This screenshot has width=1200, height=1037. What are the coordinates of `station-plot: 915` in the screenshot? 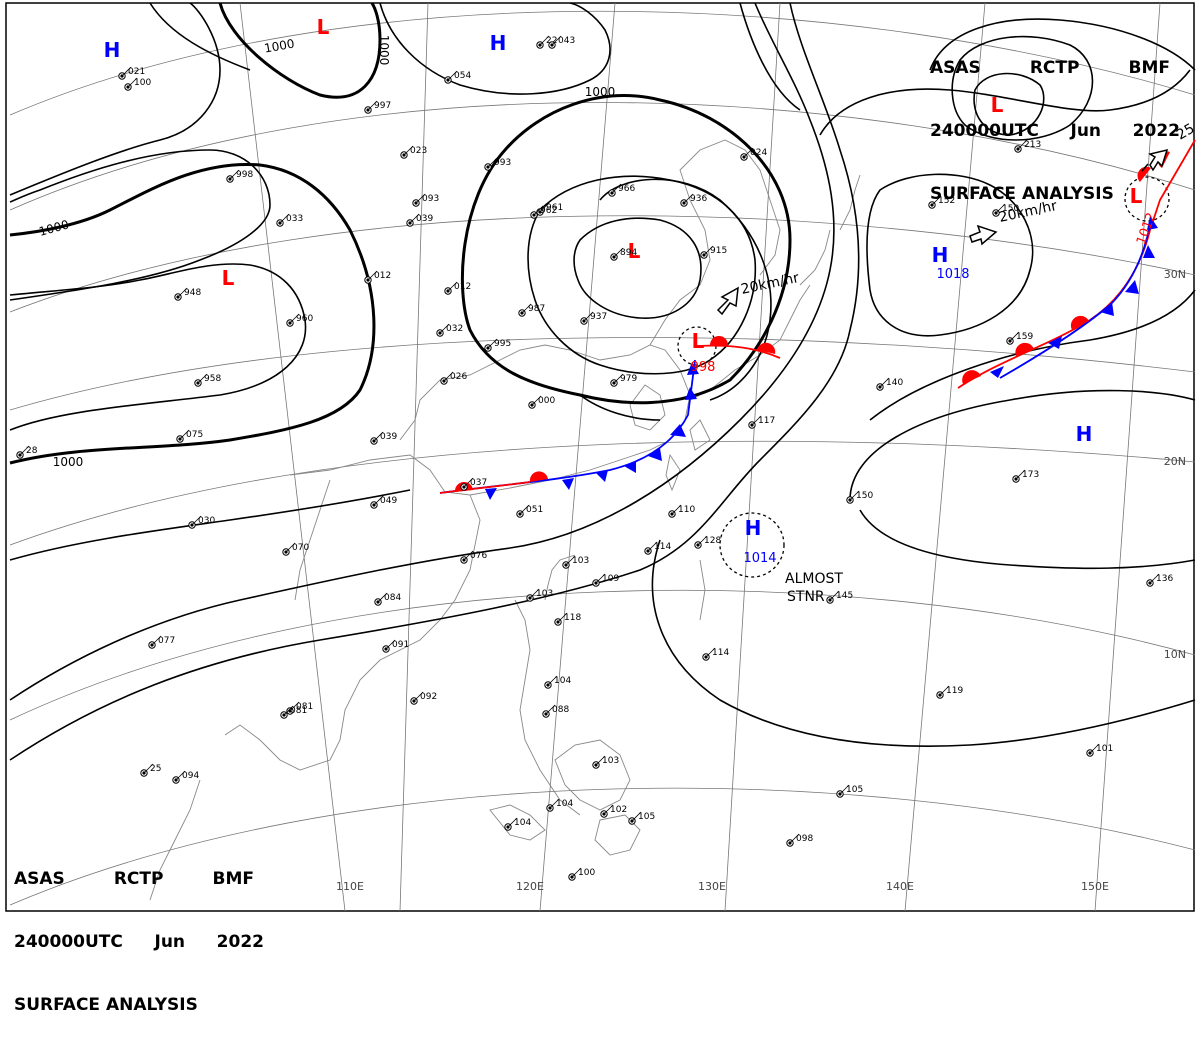 It's located at (713, 252).